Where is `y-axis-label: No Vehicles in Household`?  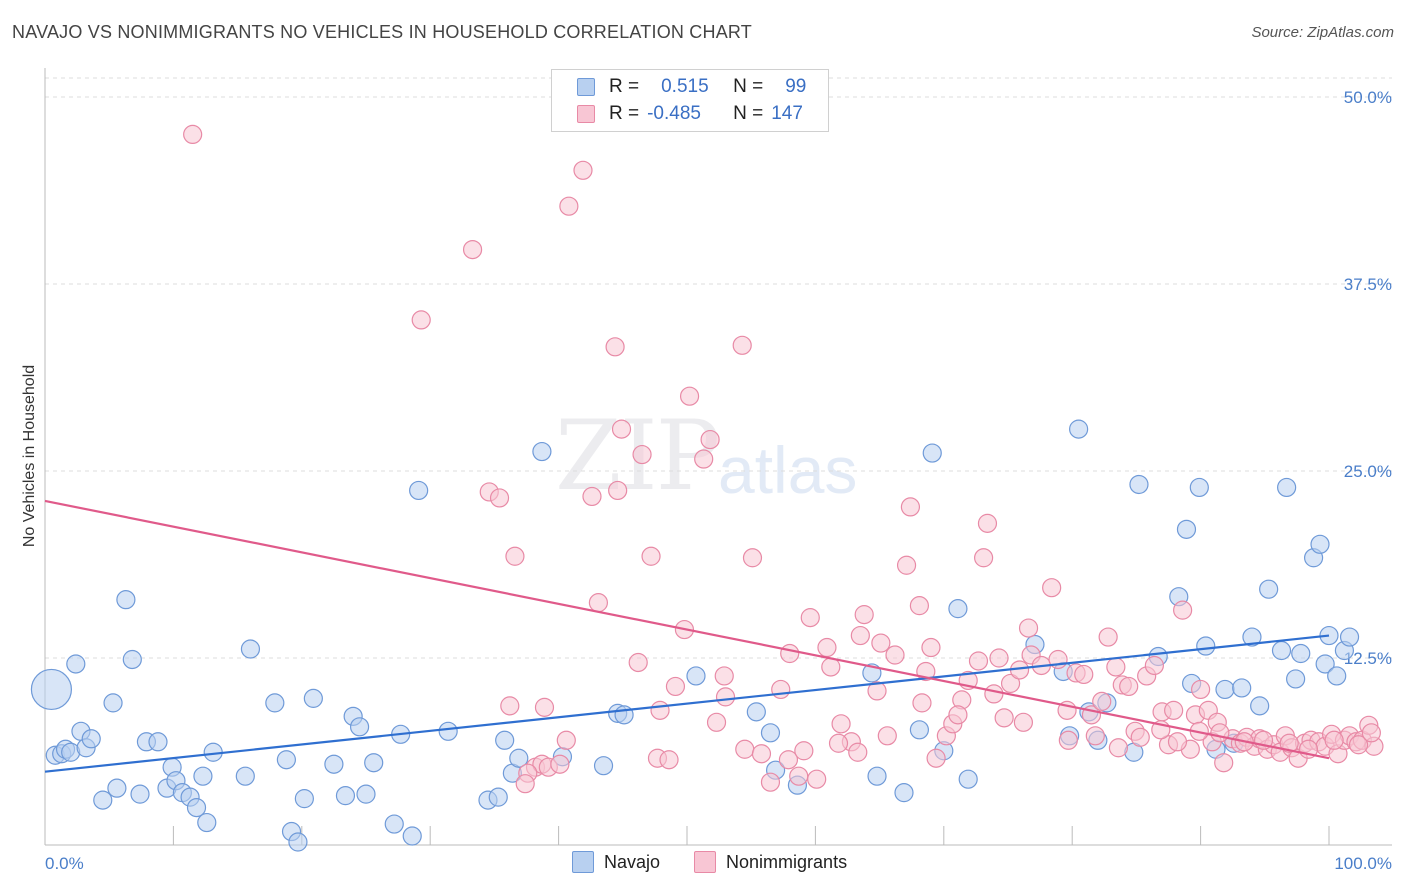
y-axis-label: No Vehicles in Household is located at coordinates (29, 456).